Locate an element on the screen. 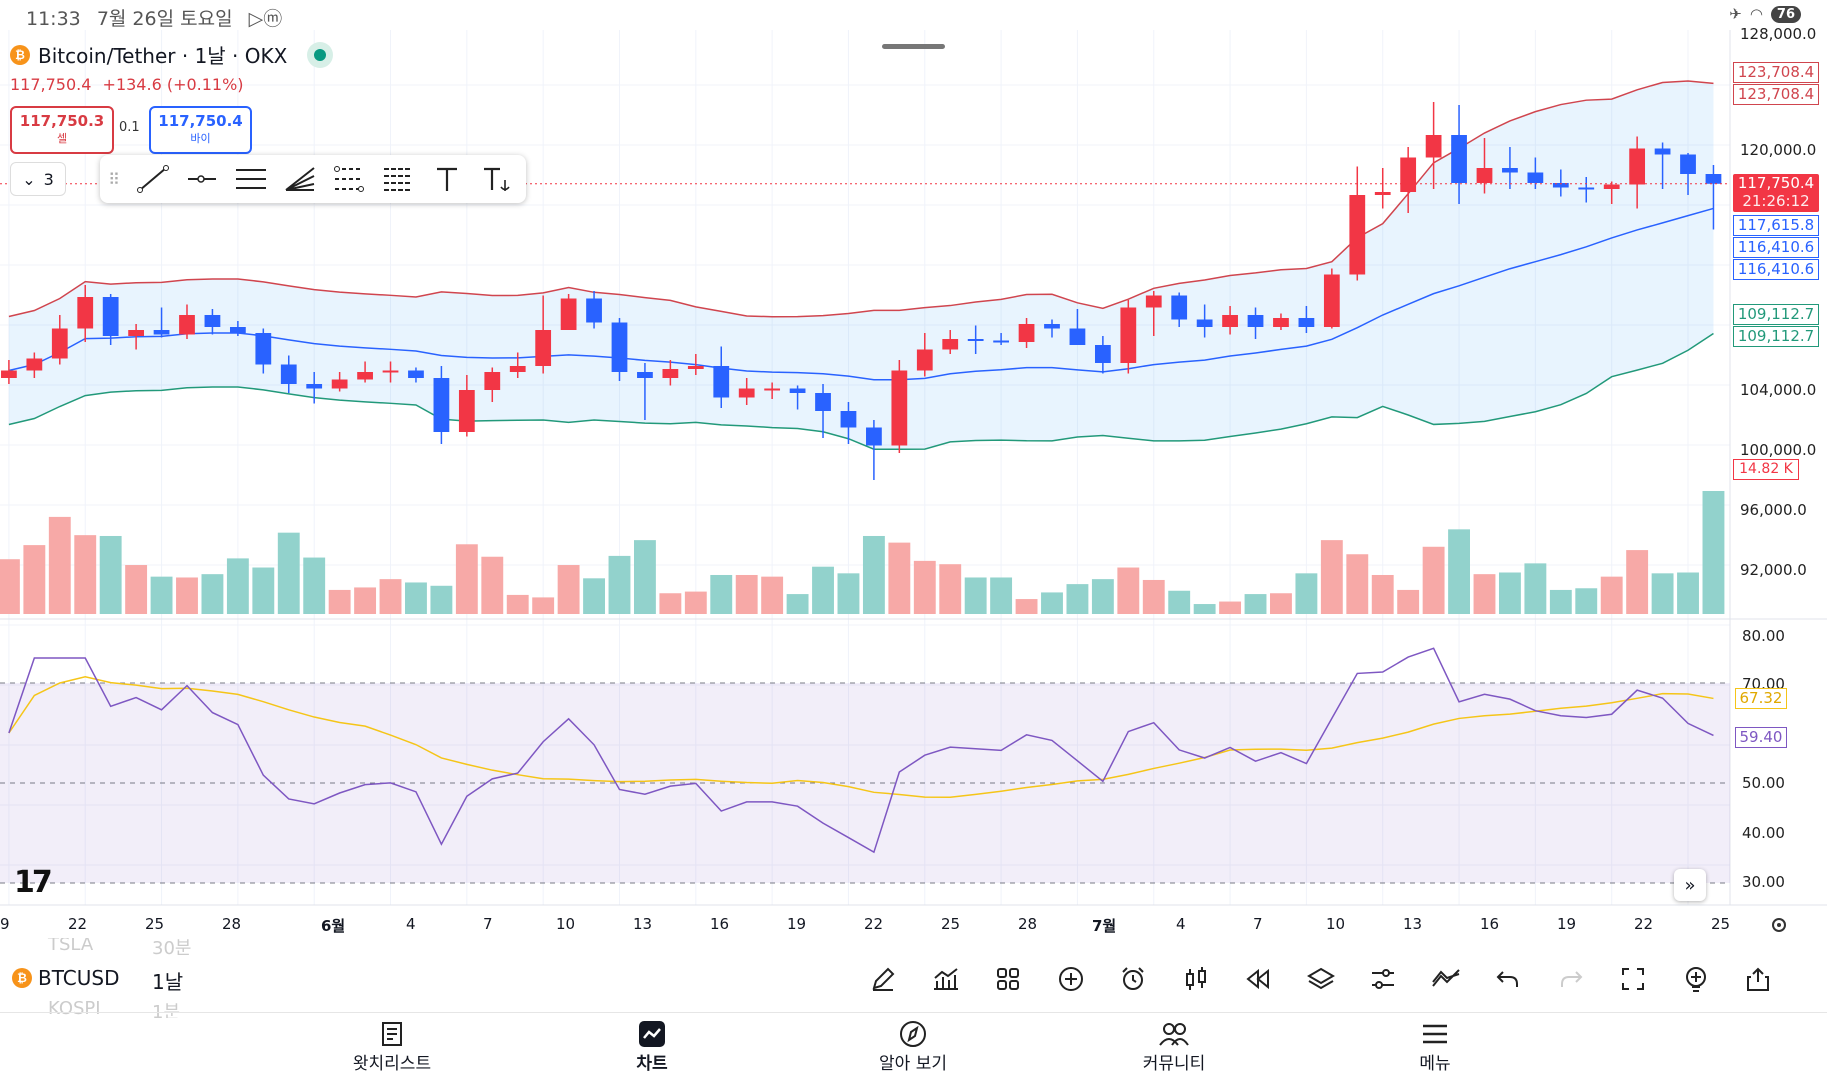 The image size is (1827, 1081). parallel-channel-tool is located at coordinates (250, 179).